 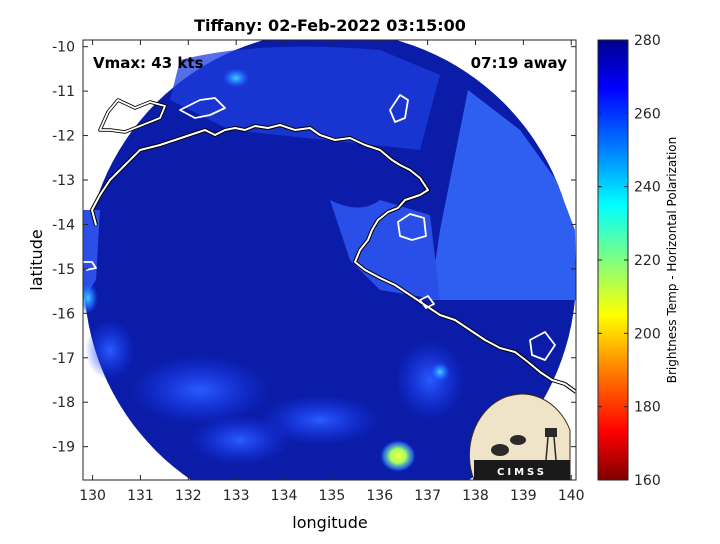 What do you see at coordinates (440, 372) in the screenshot?
I see `cyan-spot-south` at bounding box center [440, 372].